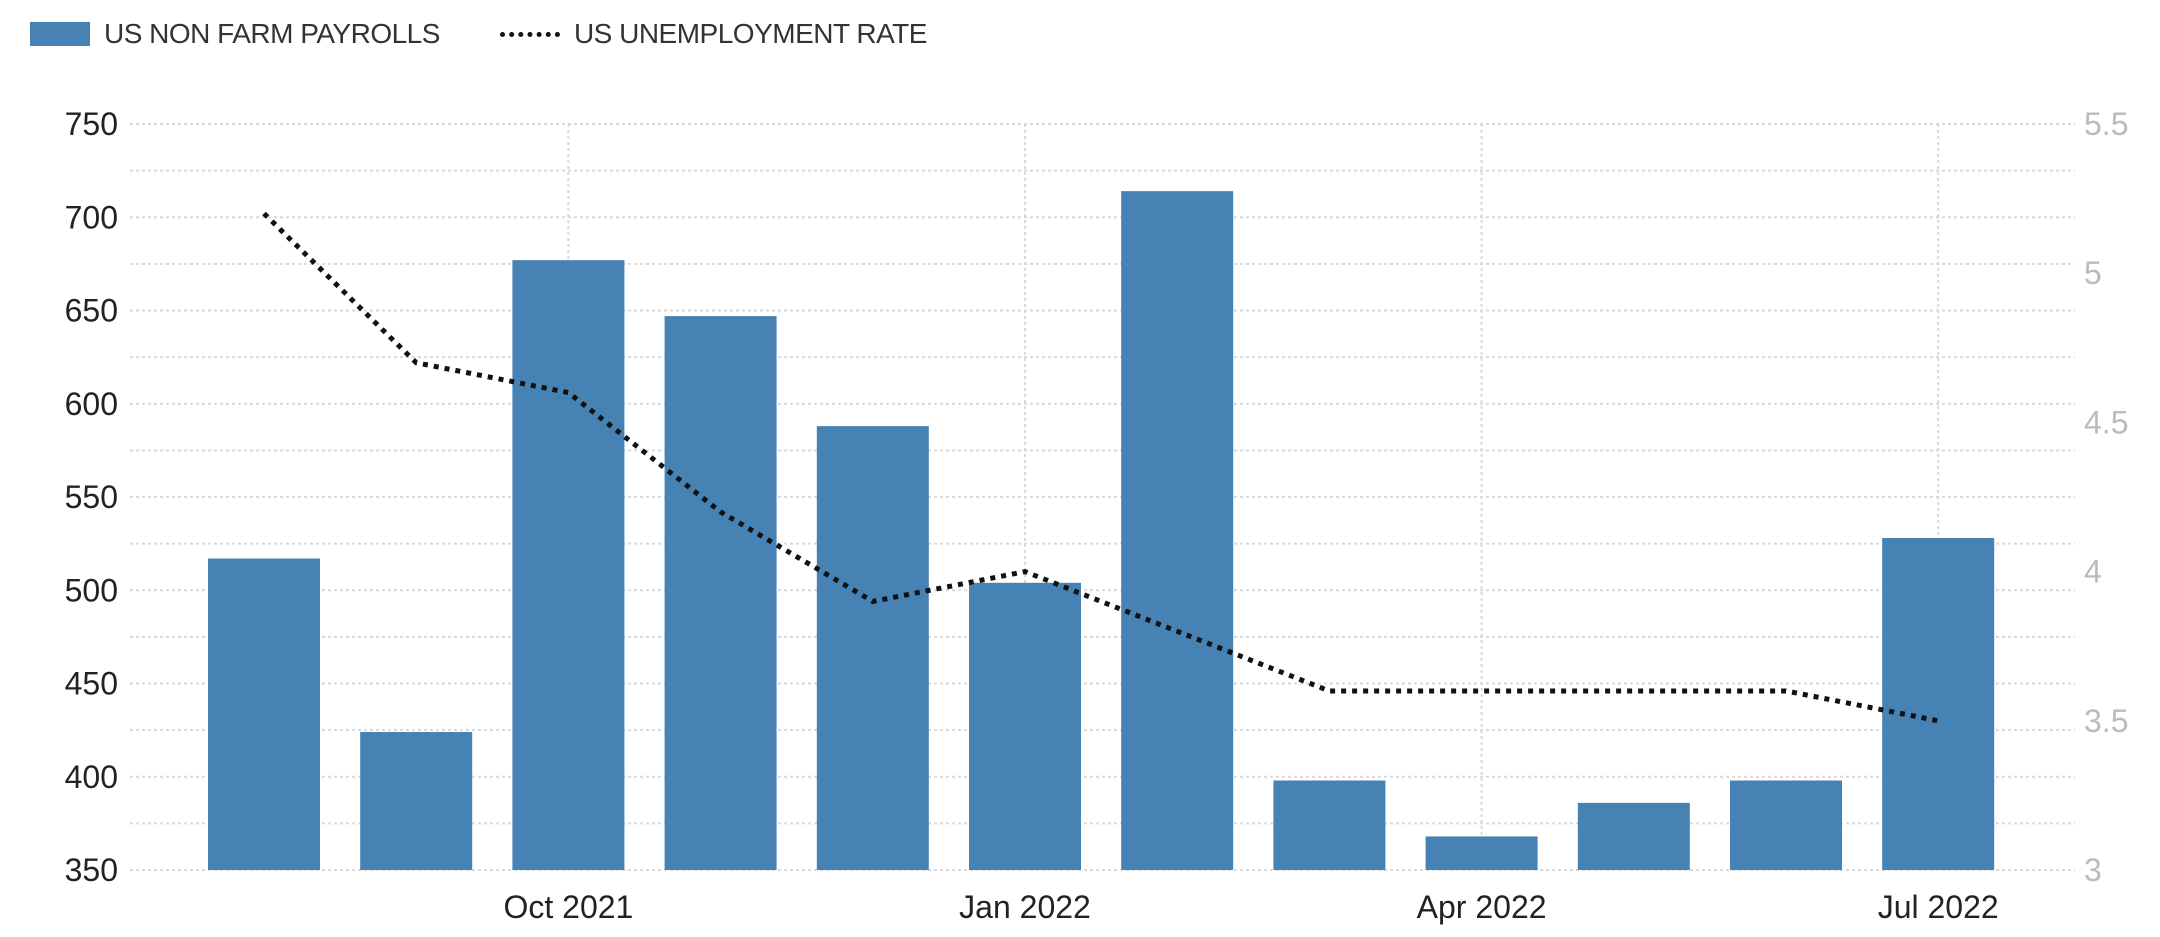 The width and height of the screenshot is (2160, 937). I want to click on left-axis-tick-label: 350, so click(91, 870).